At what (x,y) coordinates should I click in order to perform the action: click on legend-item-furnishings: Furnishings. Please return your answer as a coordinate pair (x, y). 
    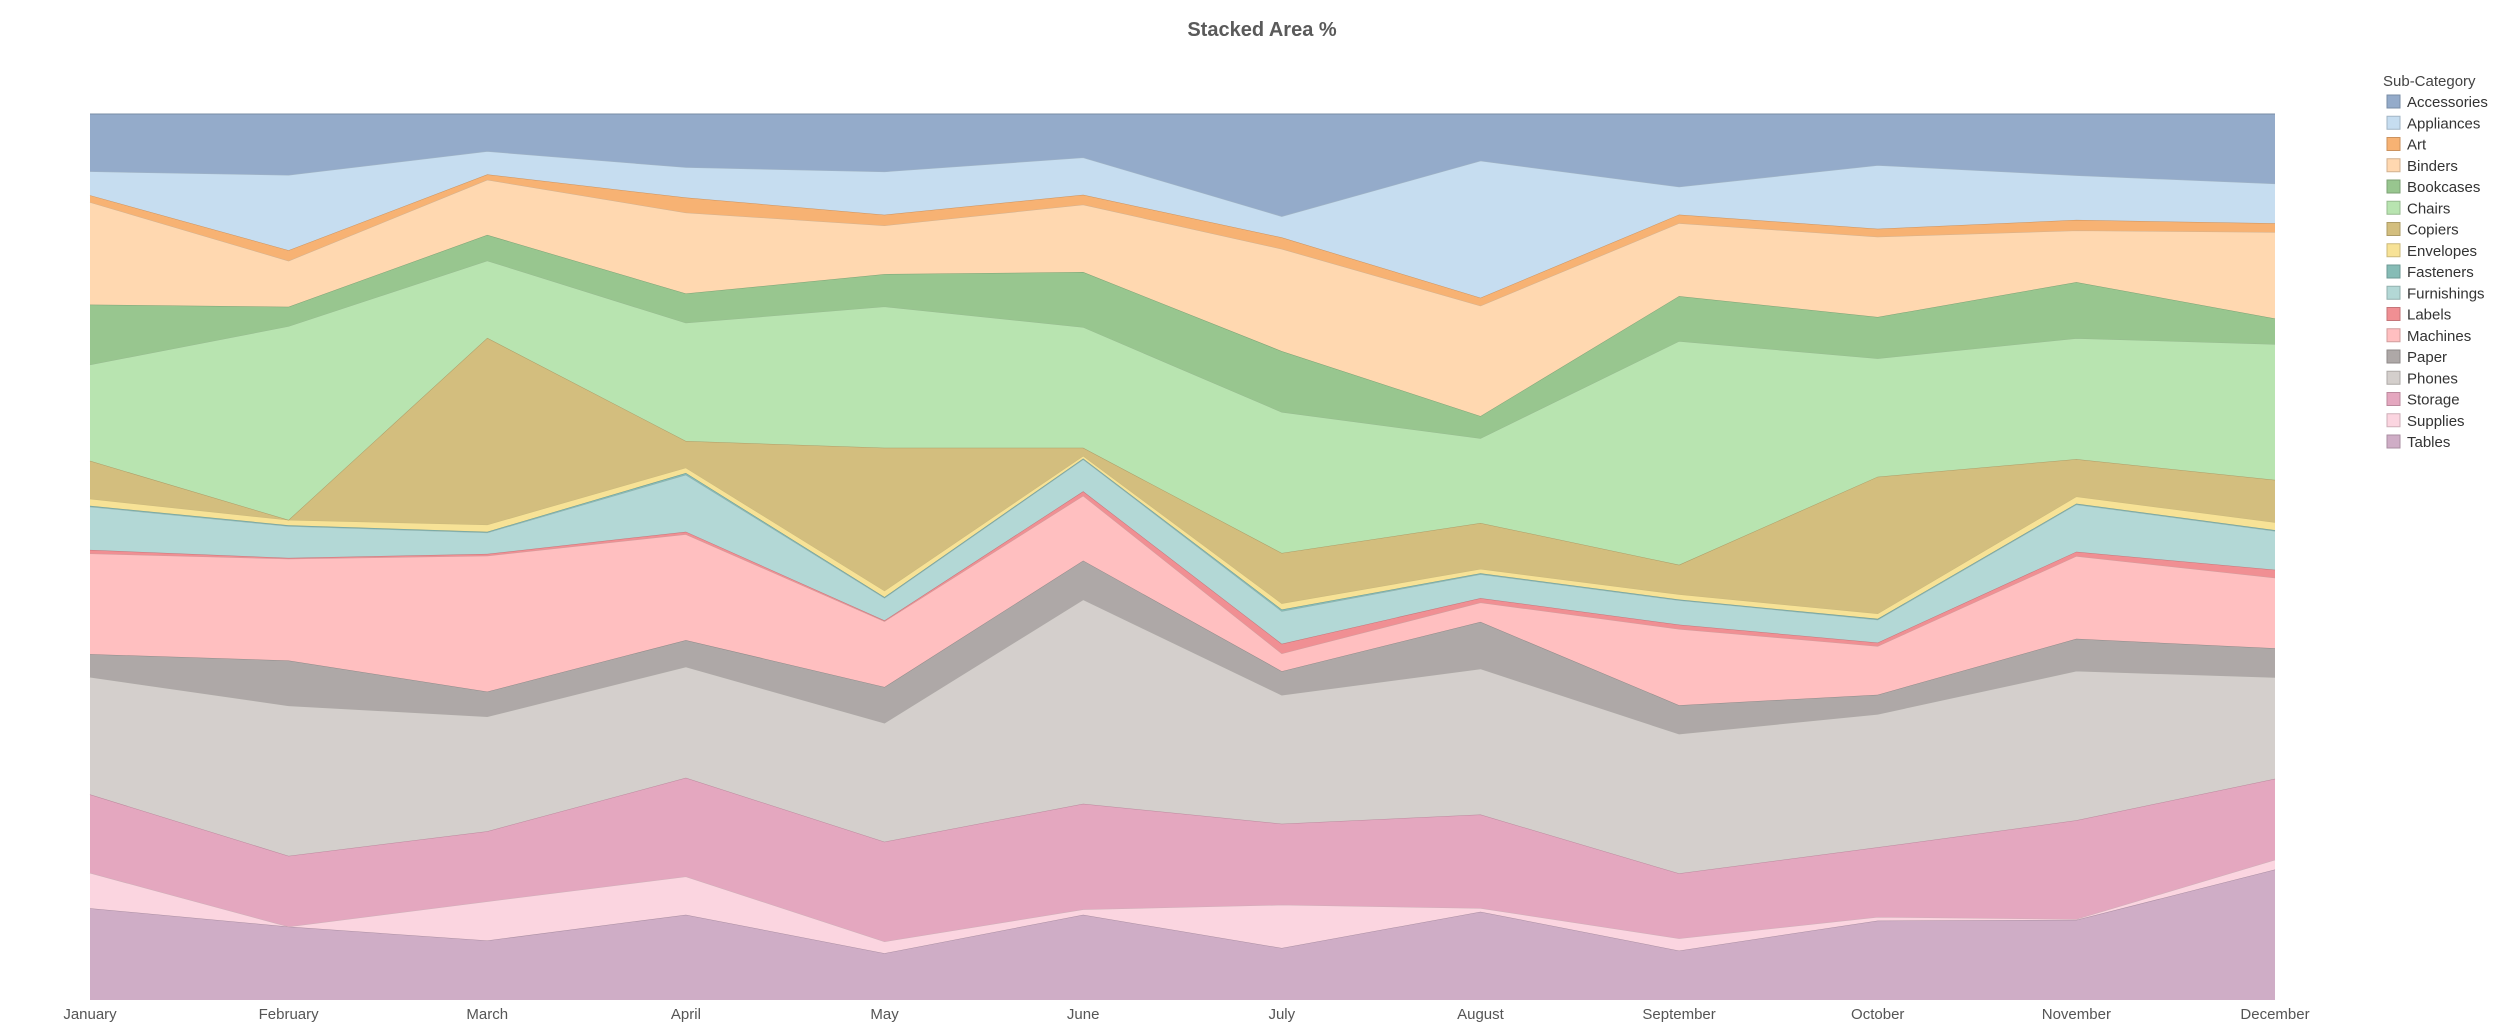
    Looking at the image, I should click on (2435, 293).